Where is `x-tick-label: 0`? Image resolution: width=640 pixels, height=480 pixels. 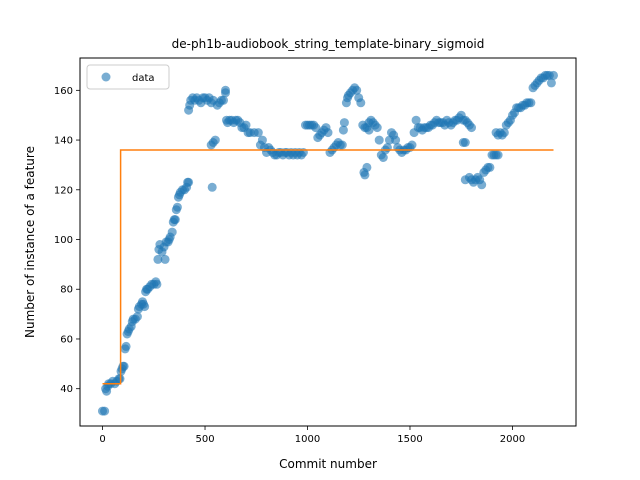
x-tick-label: 0 is located at coordinates (102, 439).